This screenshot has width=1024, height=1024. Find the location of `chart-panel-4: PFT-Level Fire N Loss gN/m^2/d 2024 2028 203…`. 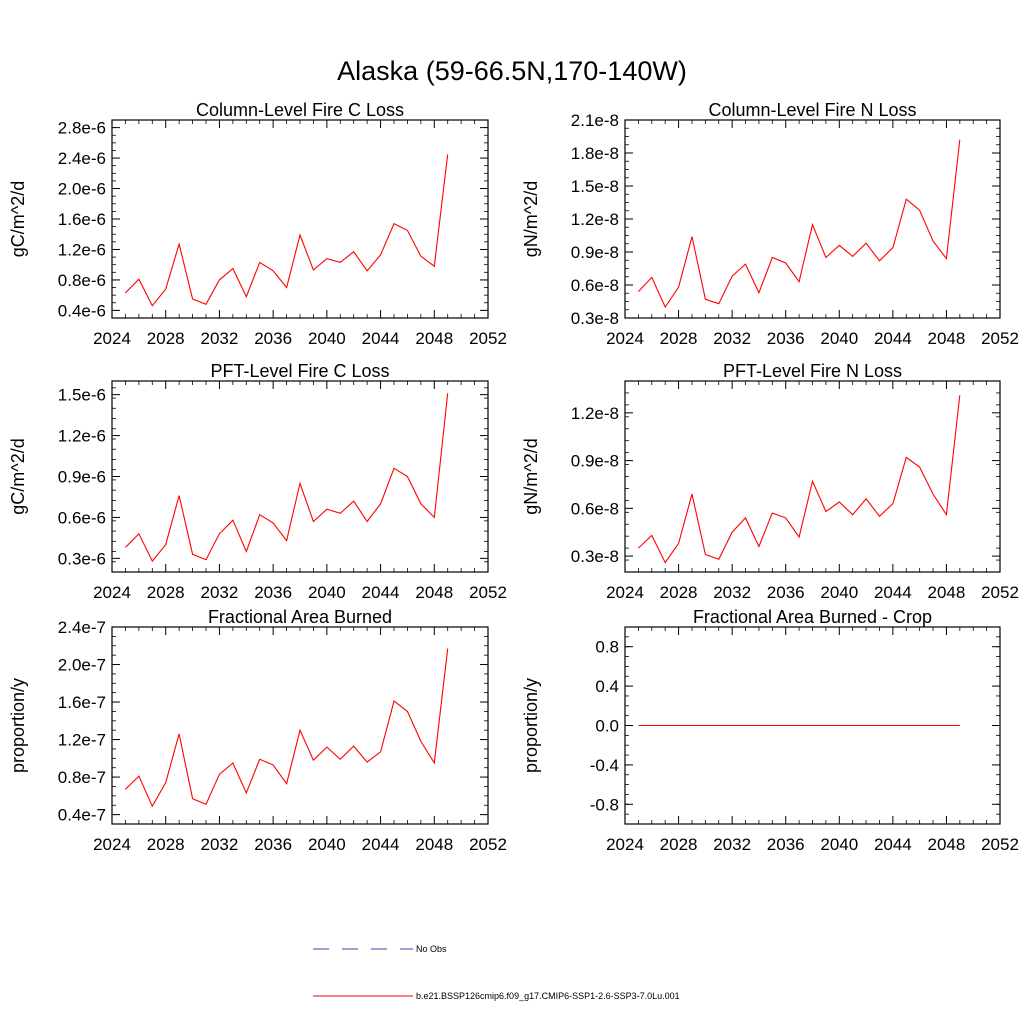

chart-panel-4: PFT-Level Fire N Loss gN/m^2/d 2024 2028 203… is located at coordinates (770, 481).